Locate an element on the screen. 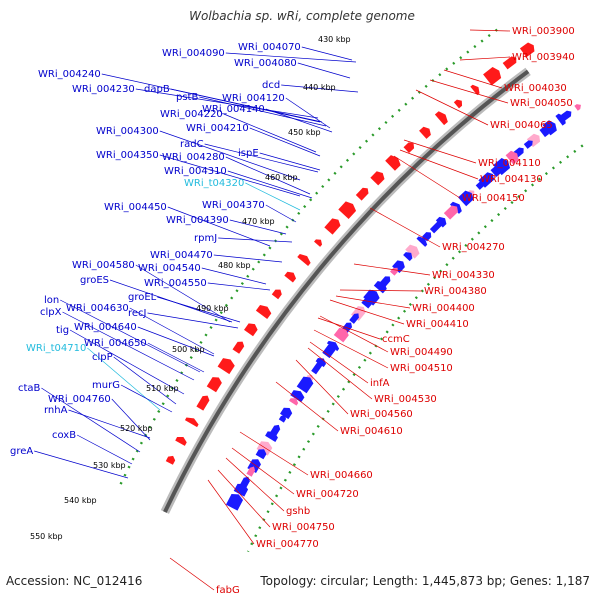 Image resolution: width=600 pixels, height=600 pixels. left-gene-label: WRi_004350 is located at coordinates (127, 155).